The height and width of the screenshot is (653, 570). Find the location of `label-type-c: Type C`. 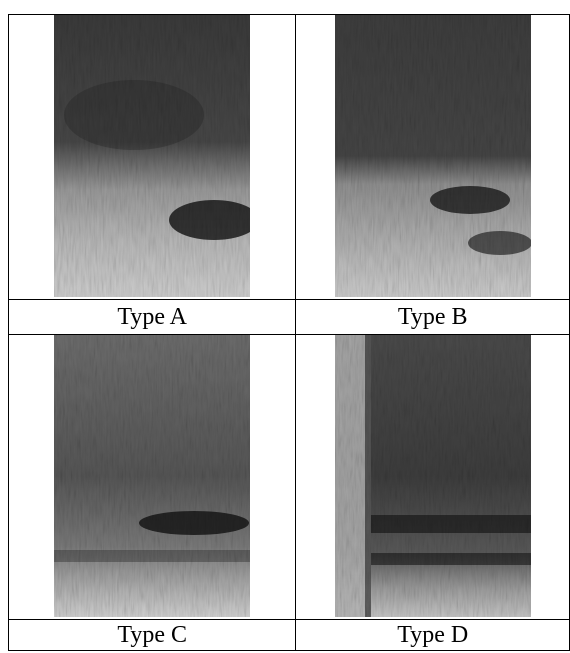

label-type-c: Type C is located at coordinates (152, 635).